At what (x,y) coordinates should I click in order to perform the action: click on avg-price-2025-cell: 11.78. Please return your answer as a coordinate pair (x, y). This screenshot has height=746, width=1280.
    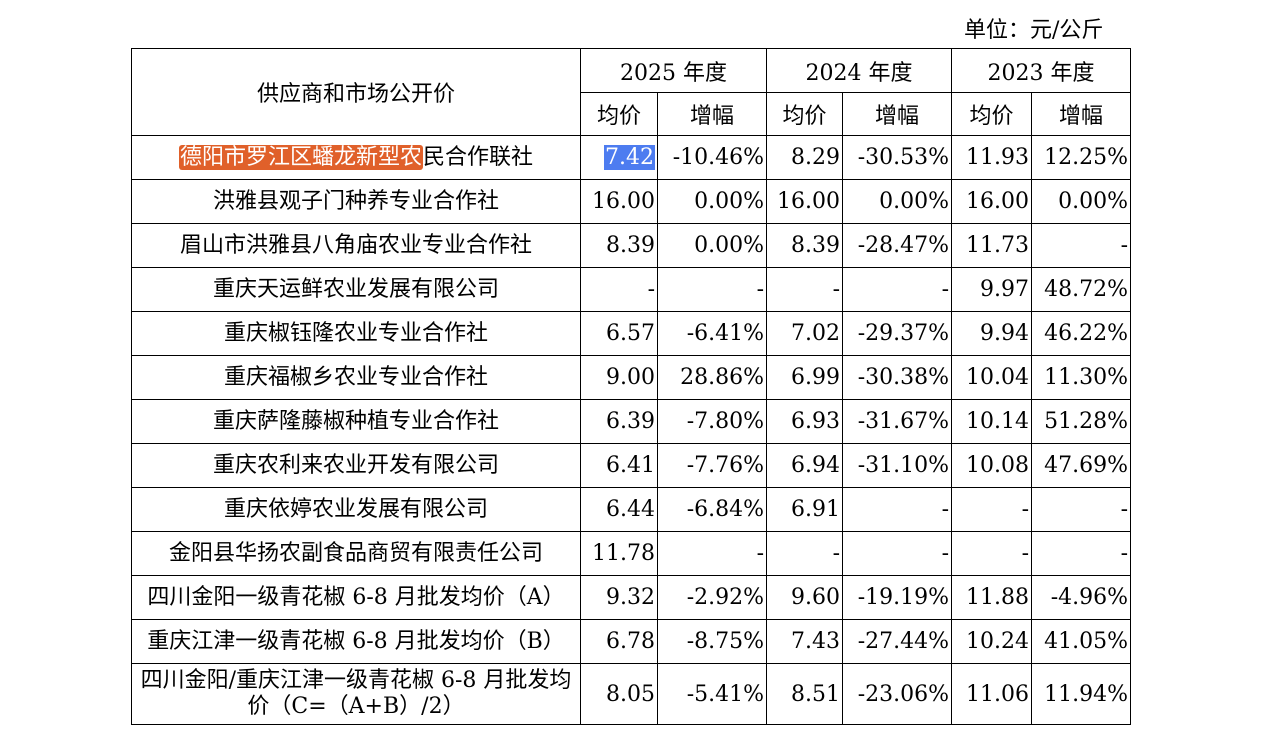
    Looking at the image, I should click on (619, 553).